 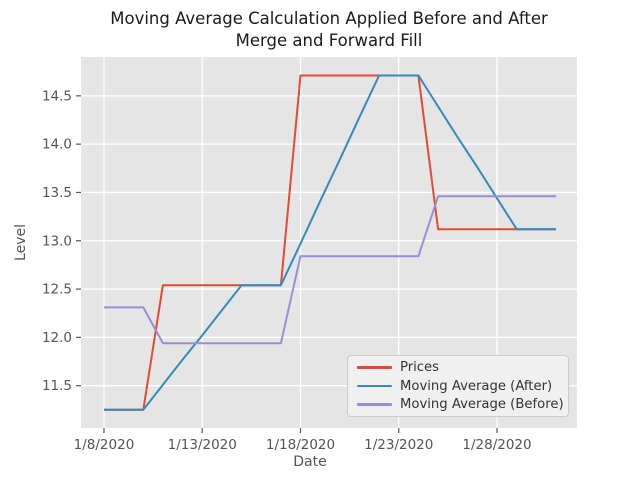 I want to click on x-tick-label: 1/13/2020, so click(x=202, y=445).